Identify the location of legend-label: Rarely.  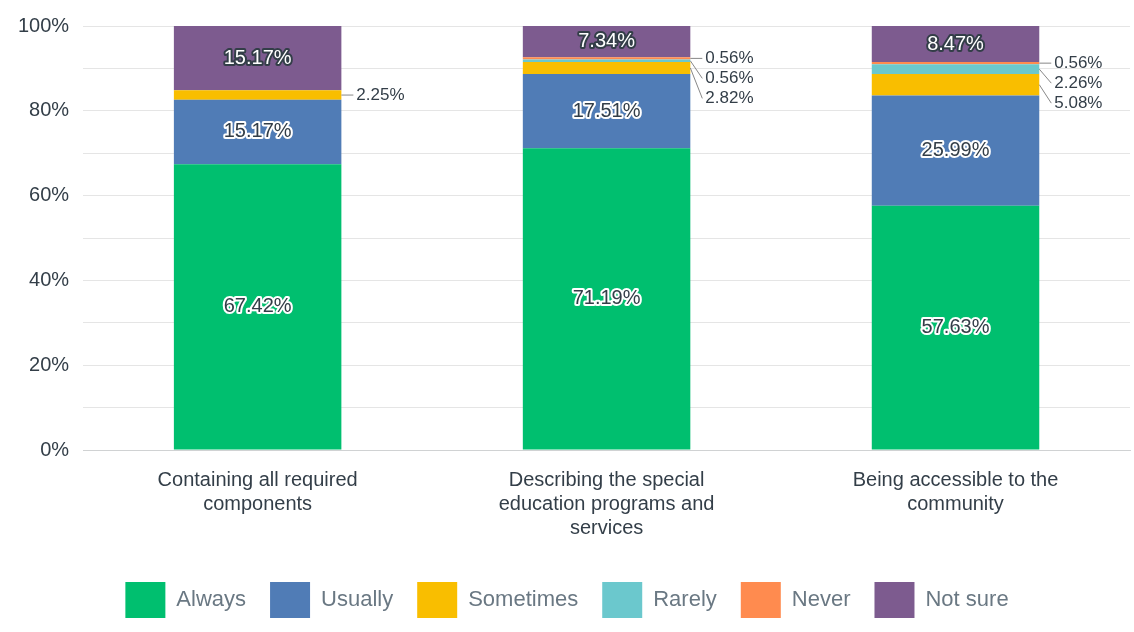
(685, 599).